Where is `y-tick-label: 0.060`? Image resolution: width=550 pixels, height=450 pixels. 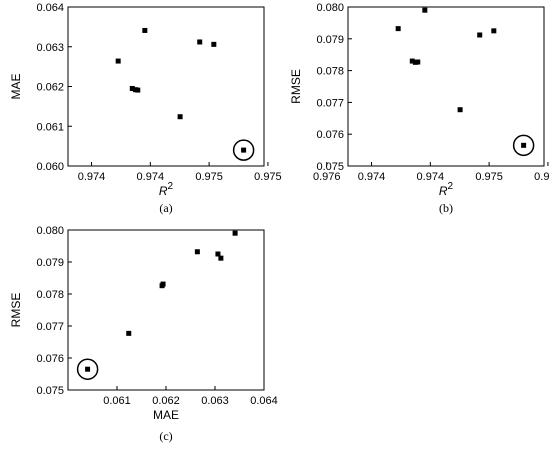
y-tick-label: 0.060 is located at coordinates (50, 167).